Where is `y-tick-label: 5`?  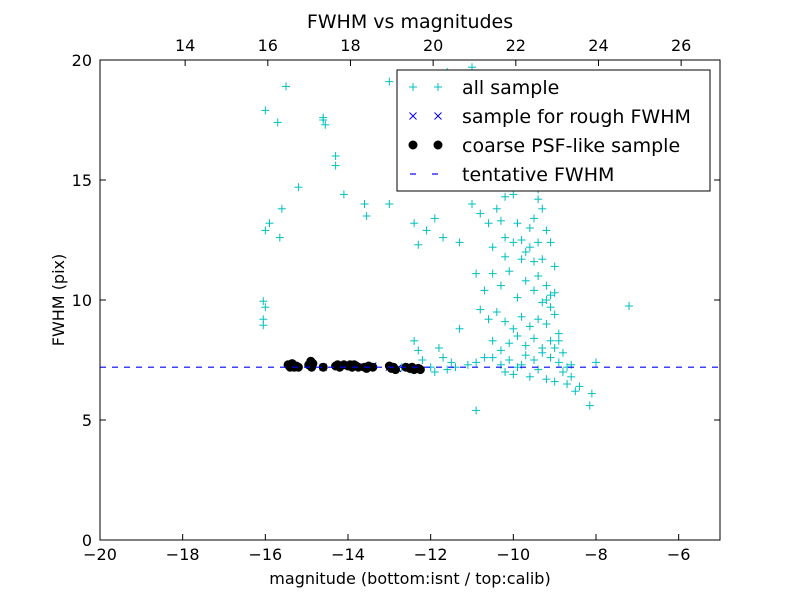 y-tick-label: 5 is located at coordinates (87, 420).